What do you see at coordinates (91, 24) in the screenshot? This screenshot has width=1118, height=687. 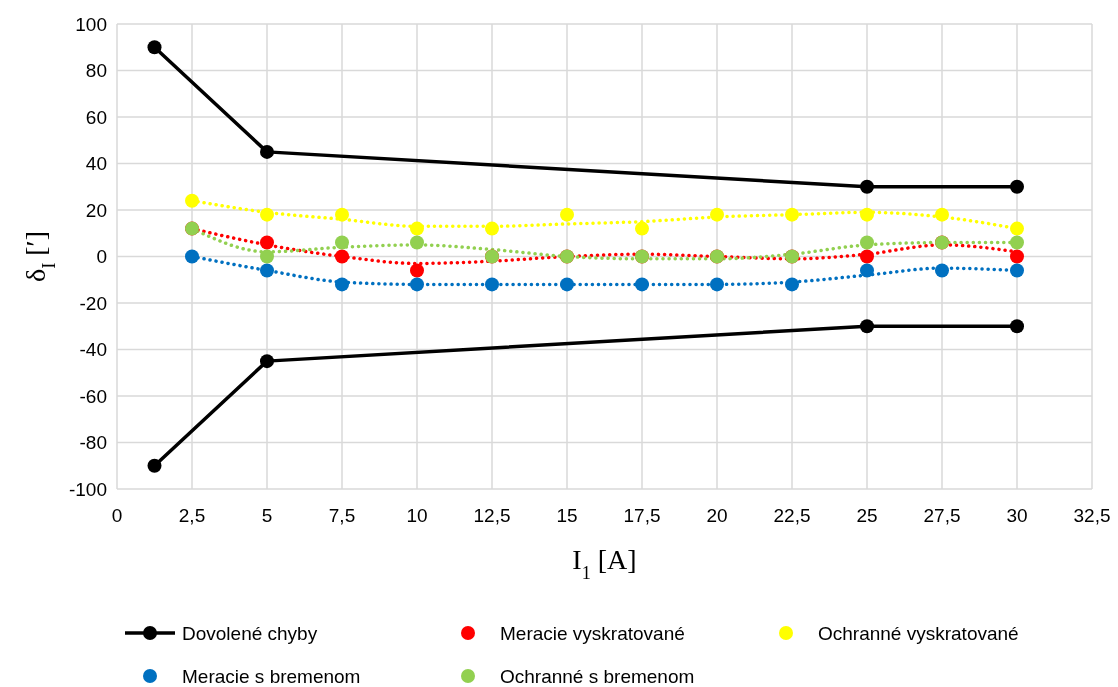 I see `y-tick-label: 100` at bounding box center [91, 24].